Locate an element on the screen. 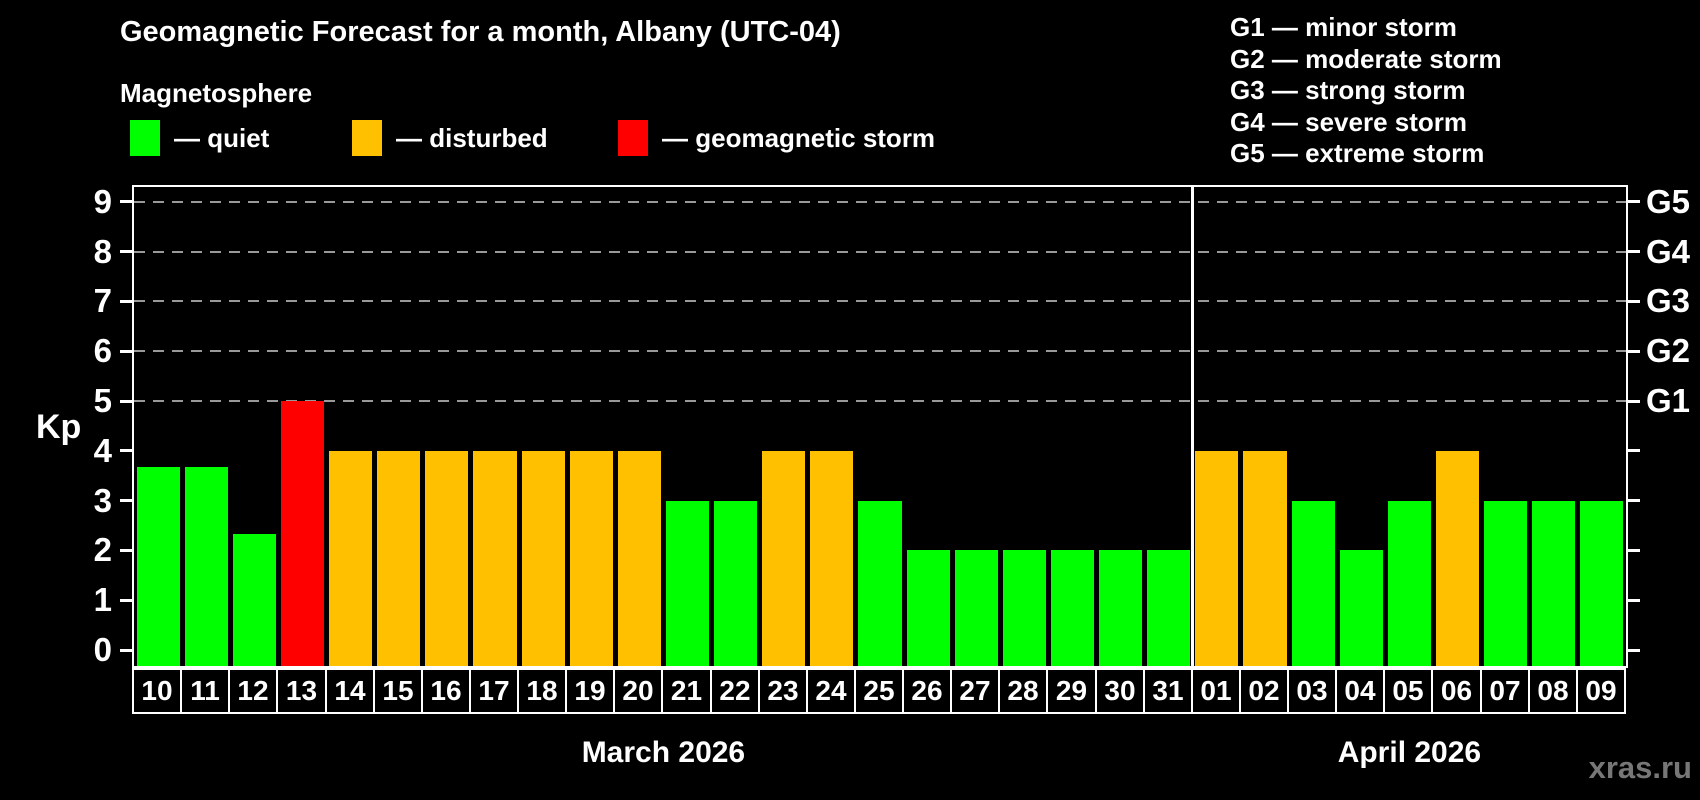  legend-label-quiet: — quiet is located at coordinates (222, 137).